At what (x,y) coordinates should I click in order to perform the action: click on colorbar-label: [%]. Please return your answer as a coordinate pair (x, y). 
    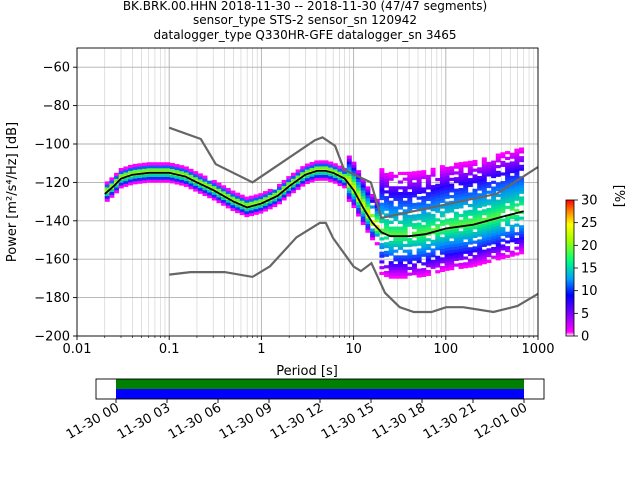
    Looking at the image, I should click on (618, 196).